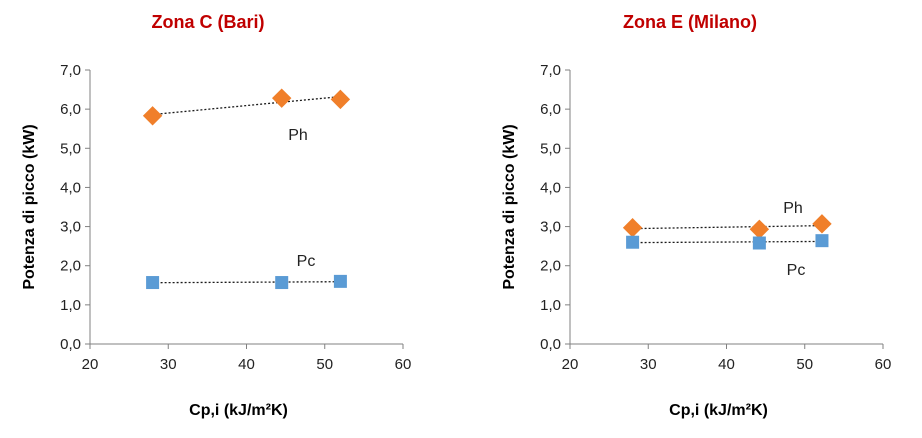 This screenshot has width=922, height=438. Describe the element at coordinates (690, 22) in the screenshot. I see `chart-title: Zona E (Milano)` at that location.